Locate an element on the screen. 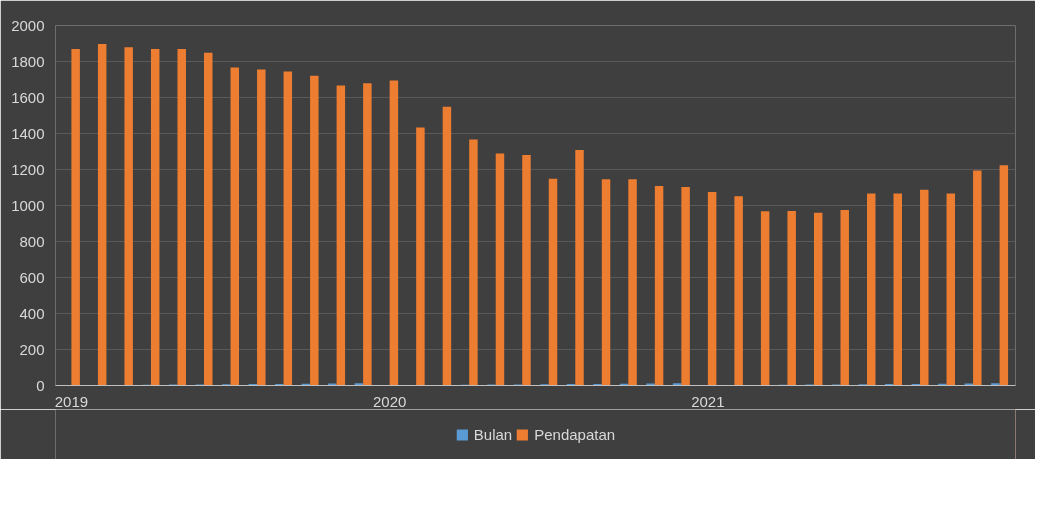 The image size is (1057, 518). y-tick-label: 1400 is located at coordinates (28, 133).